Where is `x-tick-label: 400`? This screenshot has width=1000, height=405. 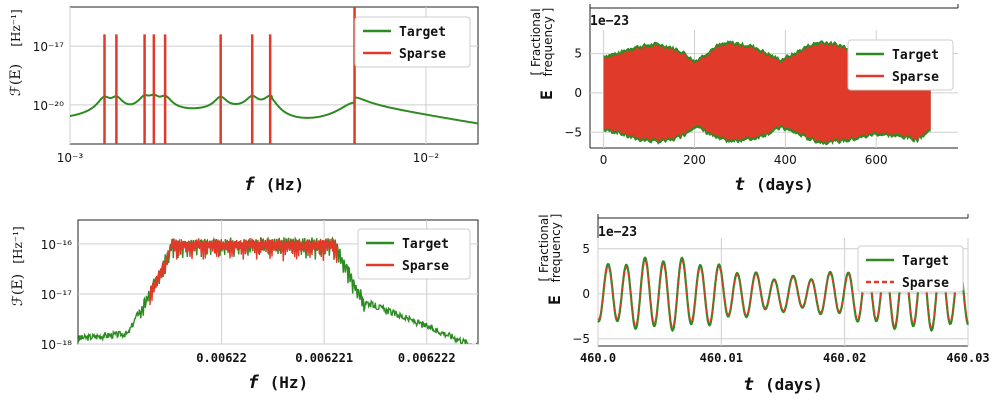
x-tick-label: 400 is located at coordinates (785, 160).